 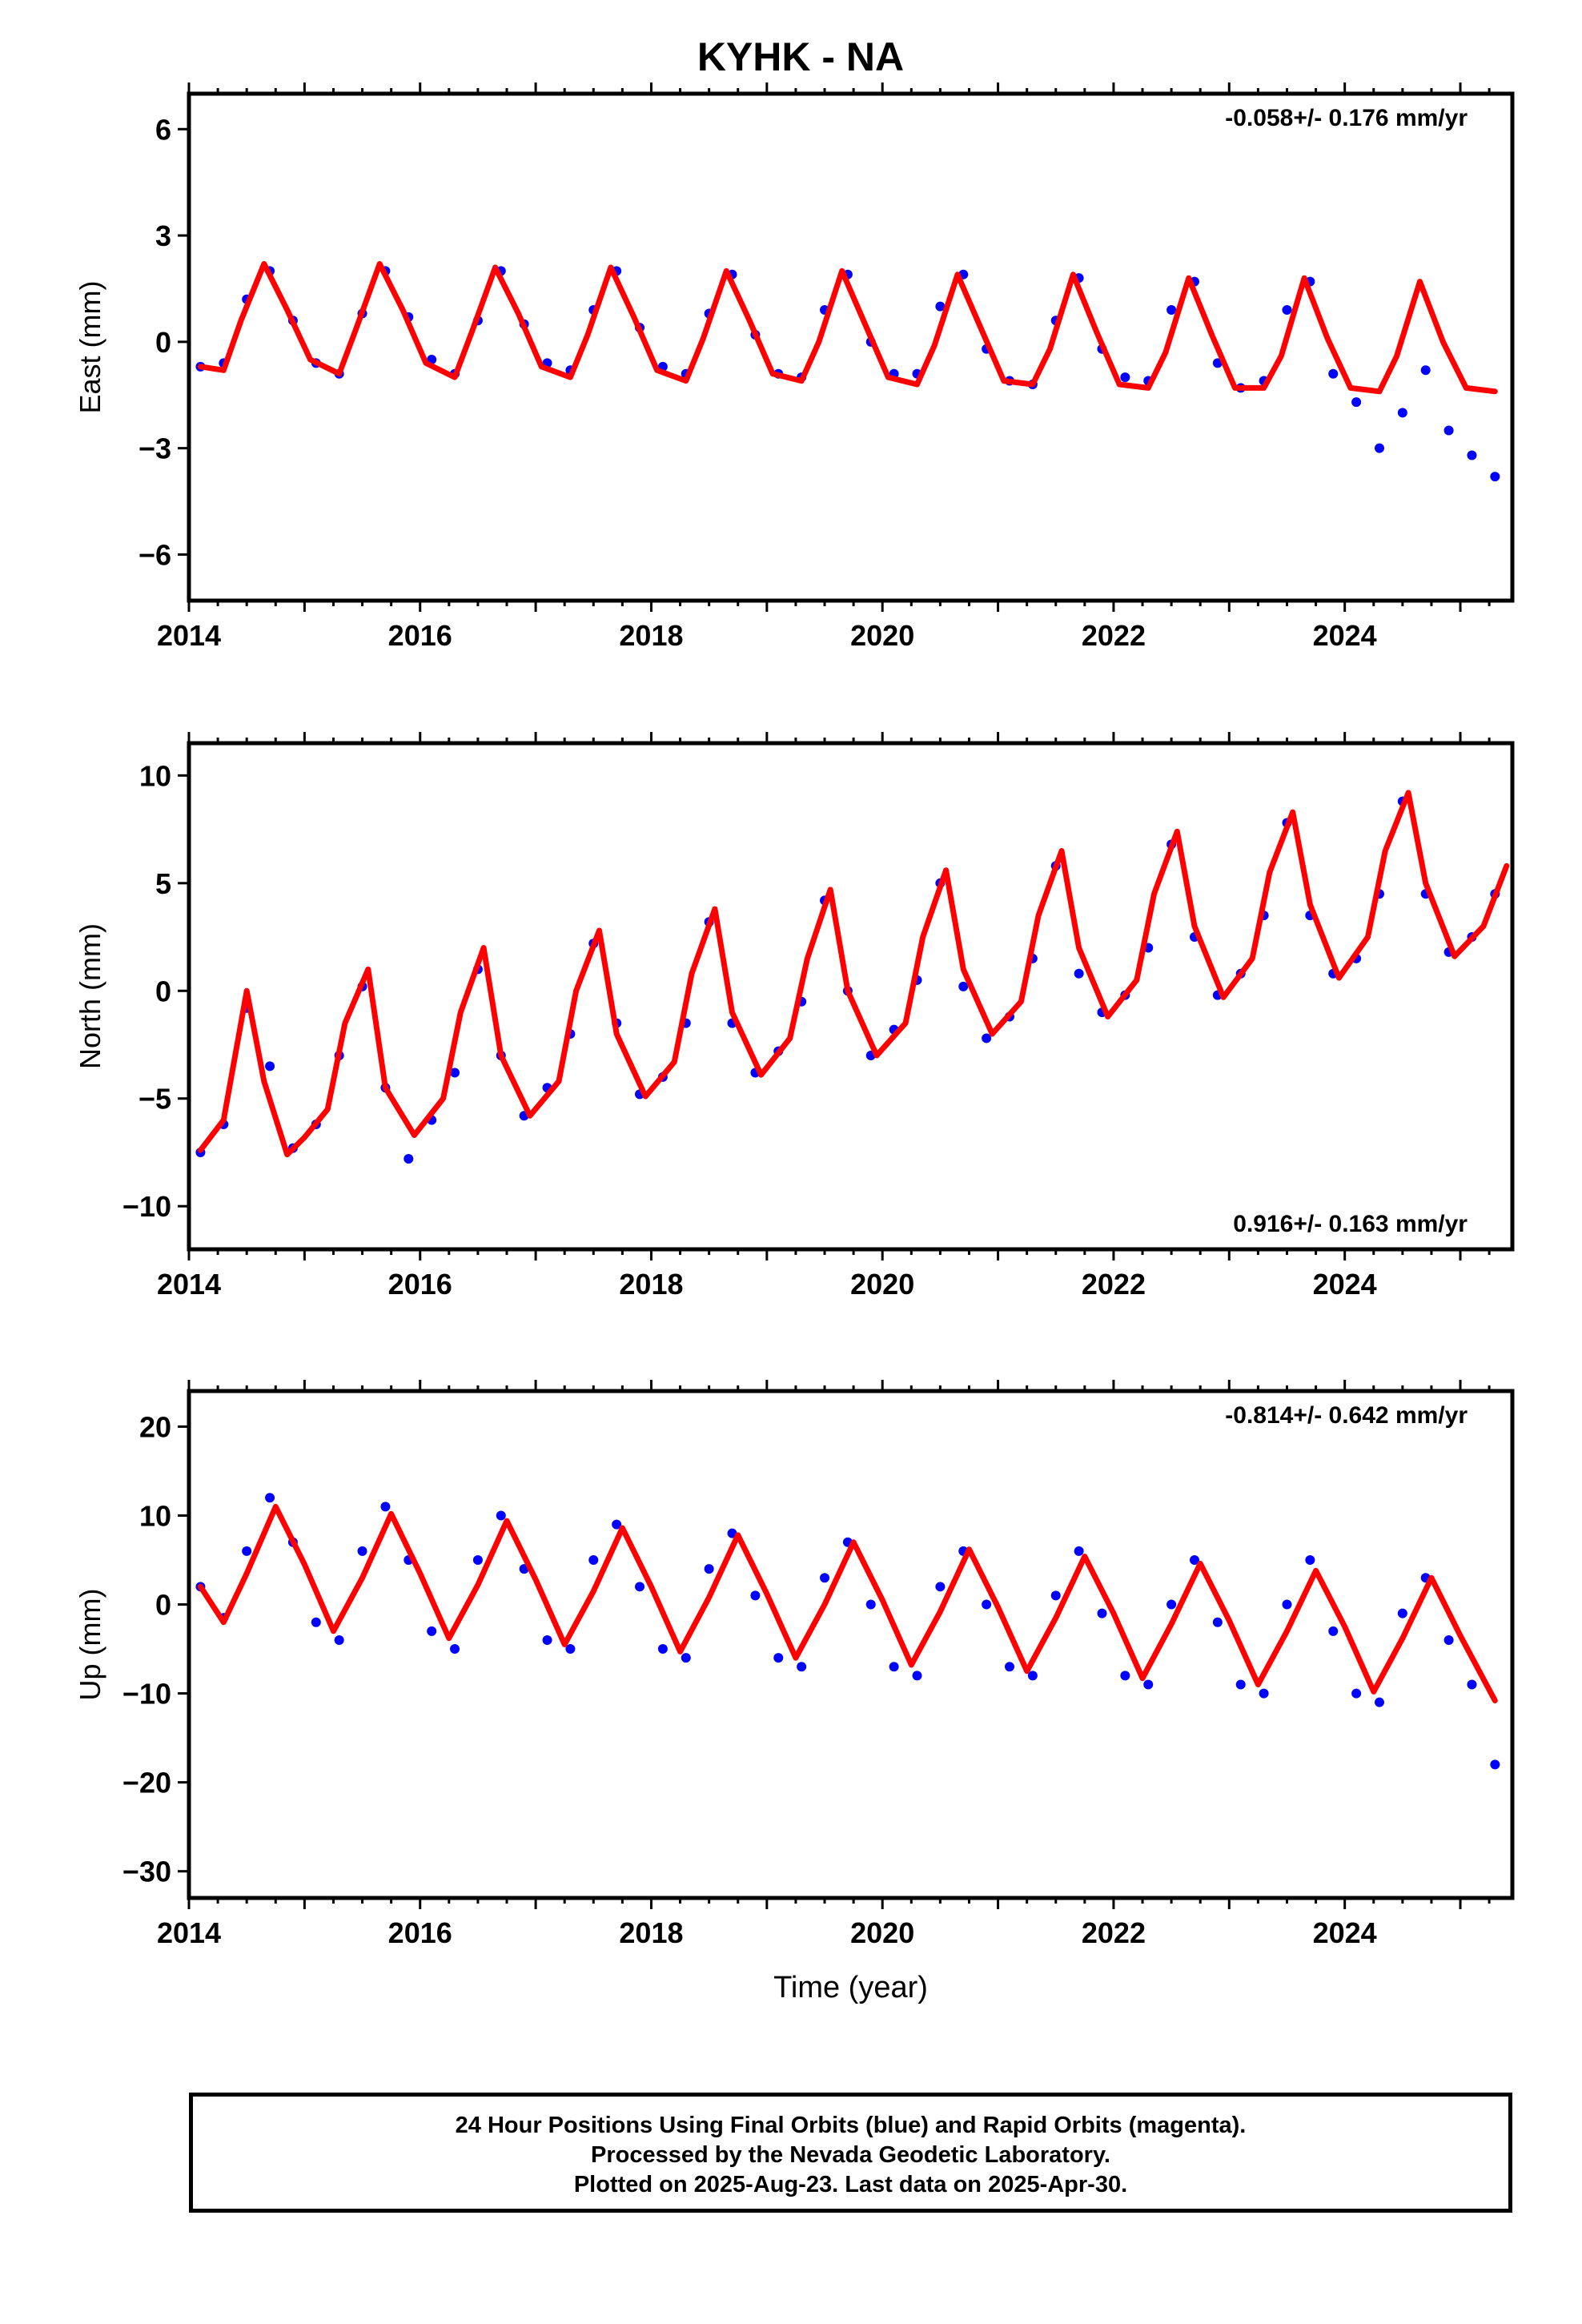 I want to click on east-y-tick-label: 6, so click(x=163, y=129).